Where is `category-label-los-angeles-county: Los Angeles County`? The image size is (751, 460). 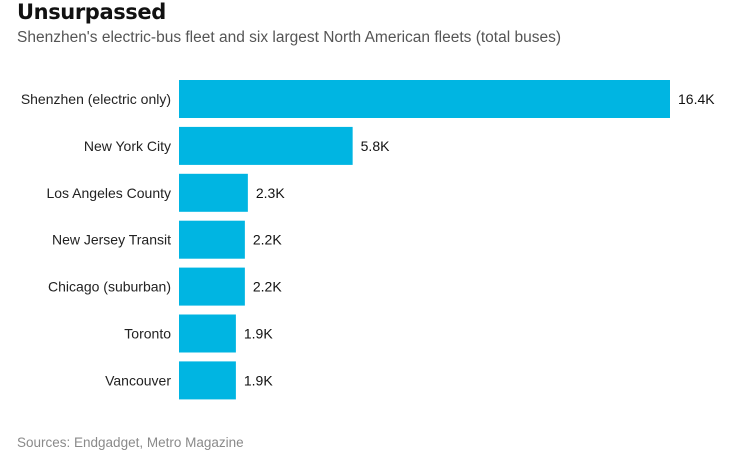
category-label-los-angeles-county: Los Angeles County is located at coordinates (108, 193).